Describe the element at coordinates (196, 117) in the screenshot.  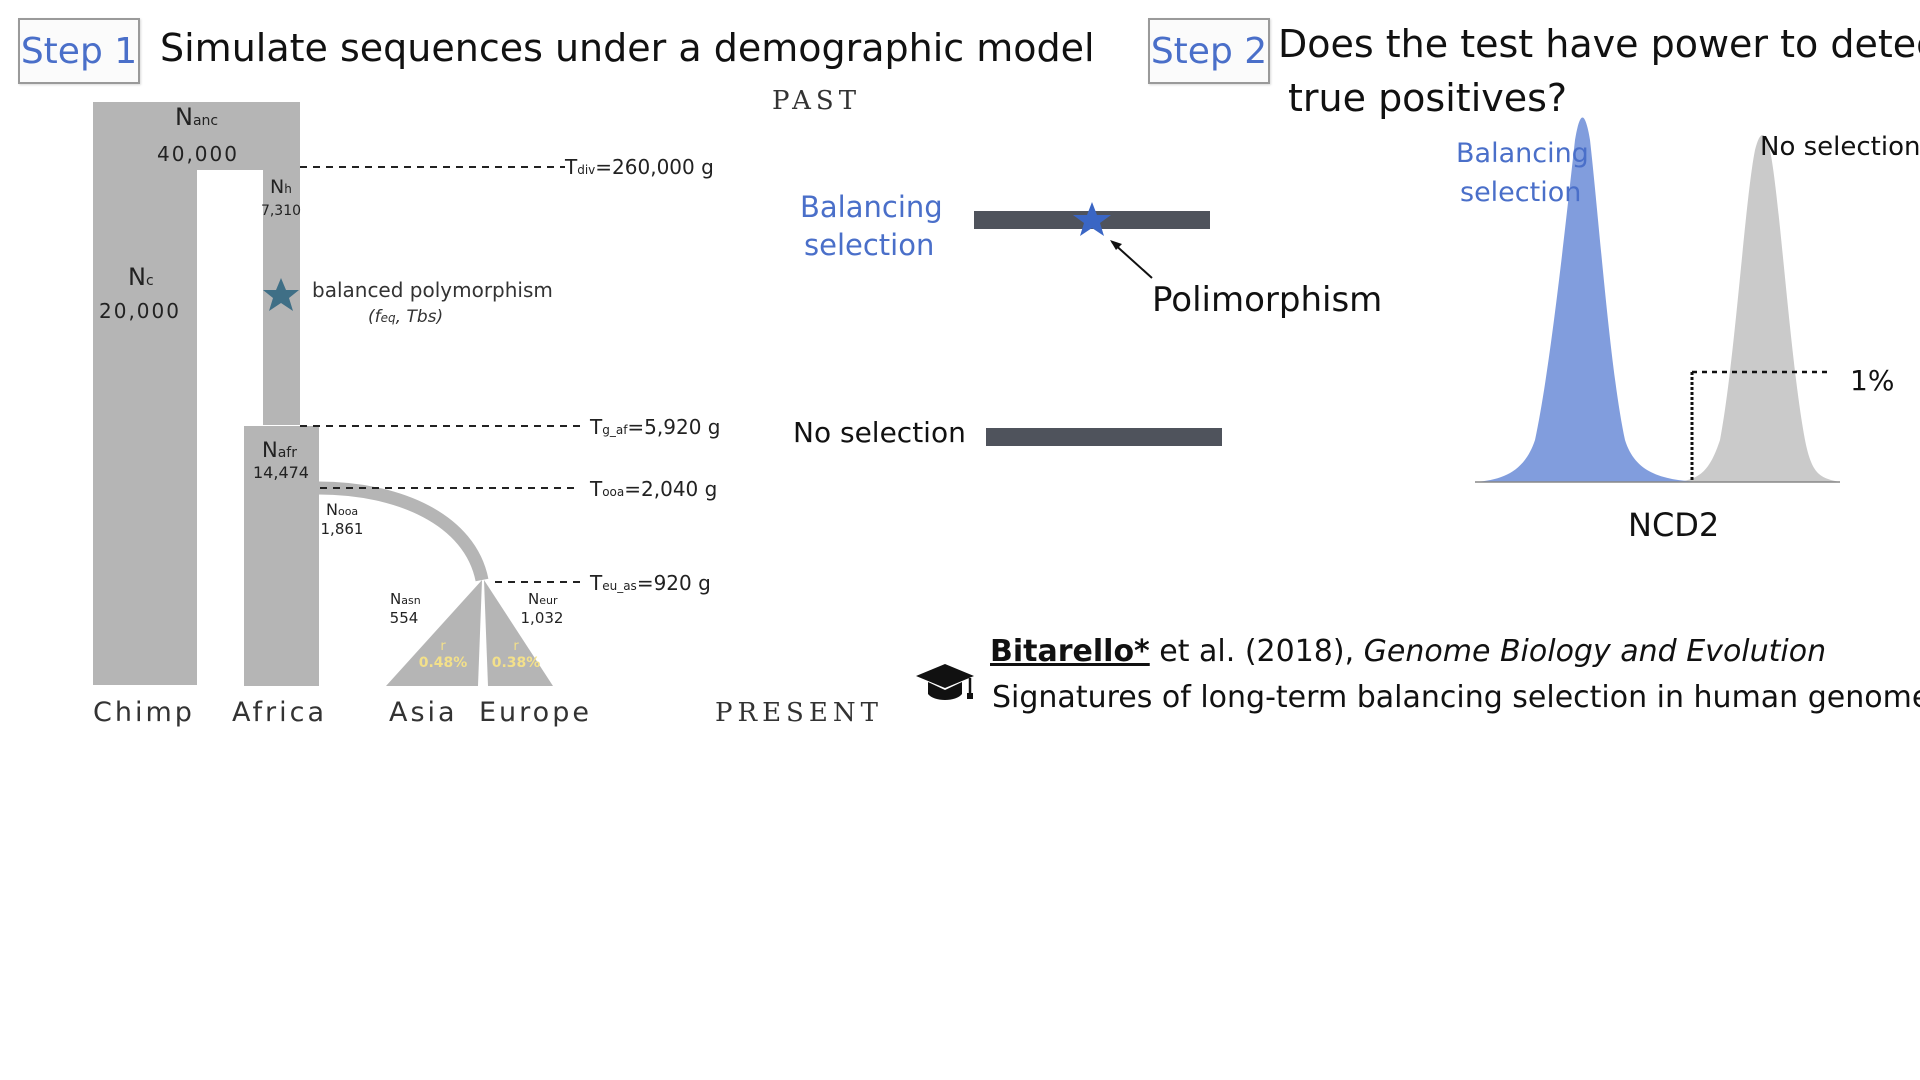
I see `n-anc-label: Nanc` at that location.